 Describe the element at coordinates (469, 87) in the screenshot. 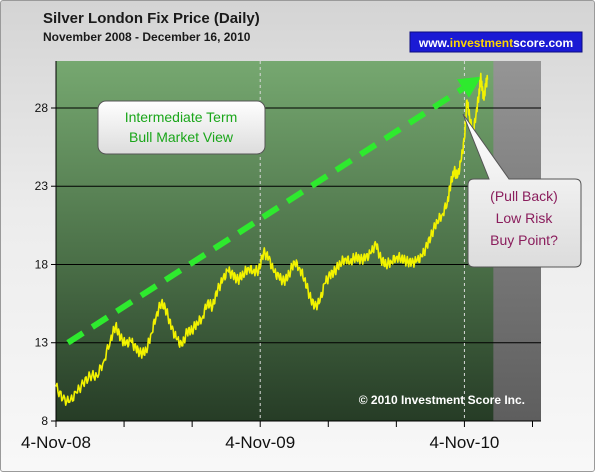

I see `trend-arrow-head` at that location.